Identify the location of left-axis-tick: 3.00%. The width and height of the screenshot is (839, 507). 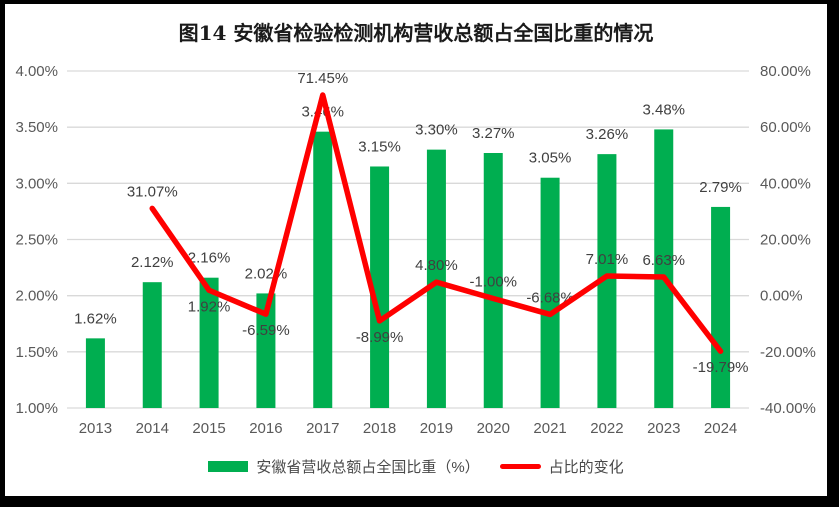
(36, 183).